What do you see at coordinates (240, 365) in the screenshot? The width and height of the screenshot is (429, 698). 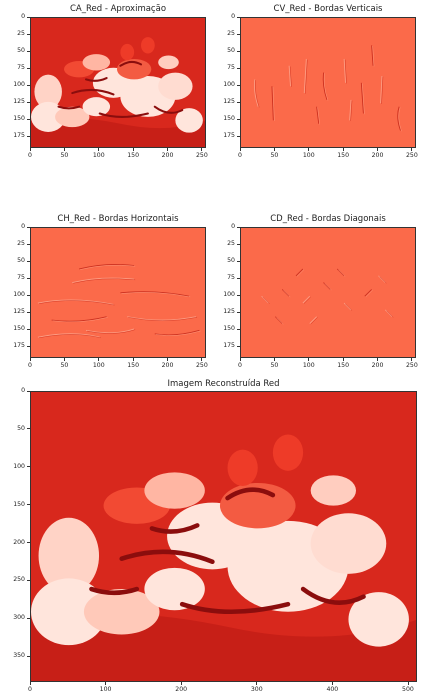 I see `x-tick-label: 0` at bounding box center [240, 365].